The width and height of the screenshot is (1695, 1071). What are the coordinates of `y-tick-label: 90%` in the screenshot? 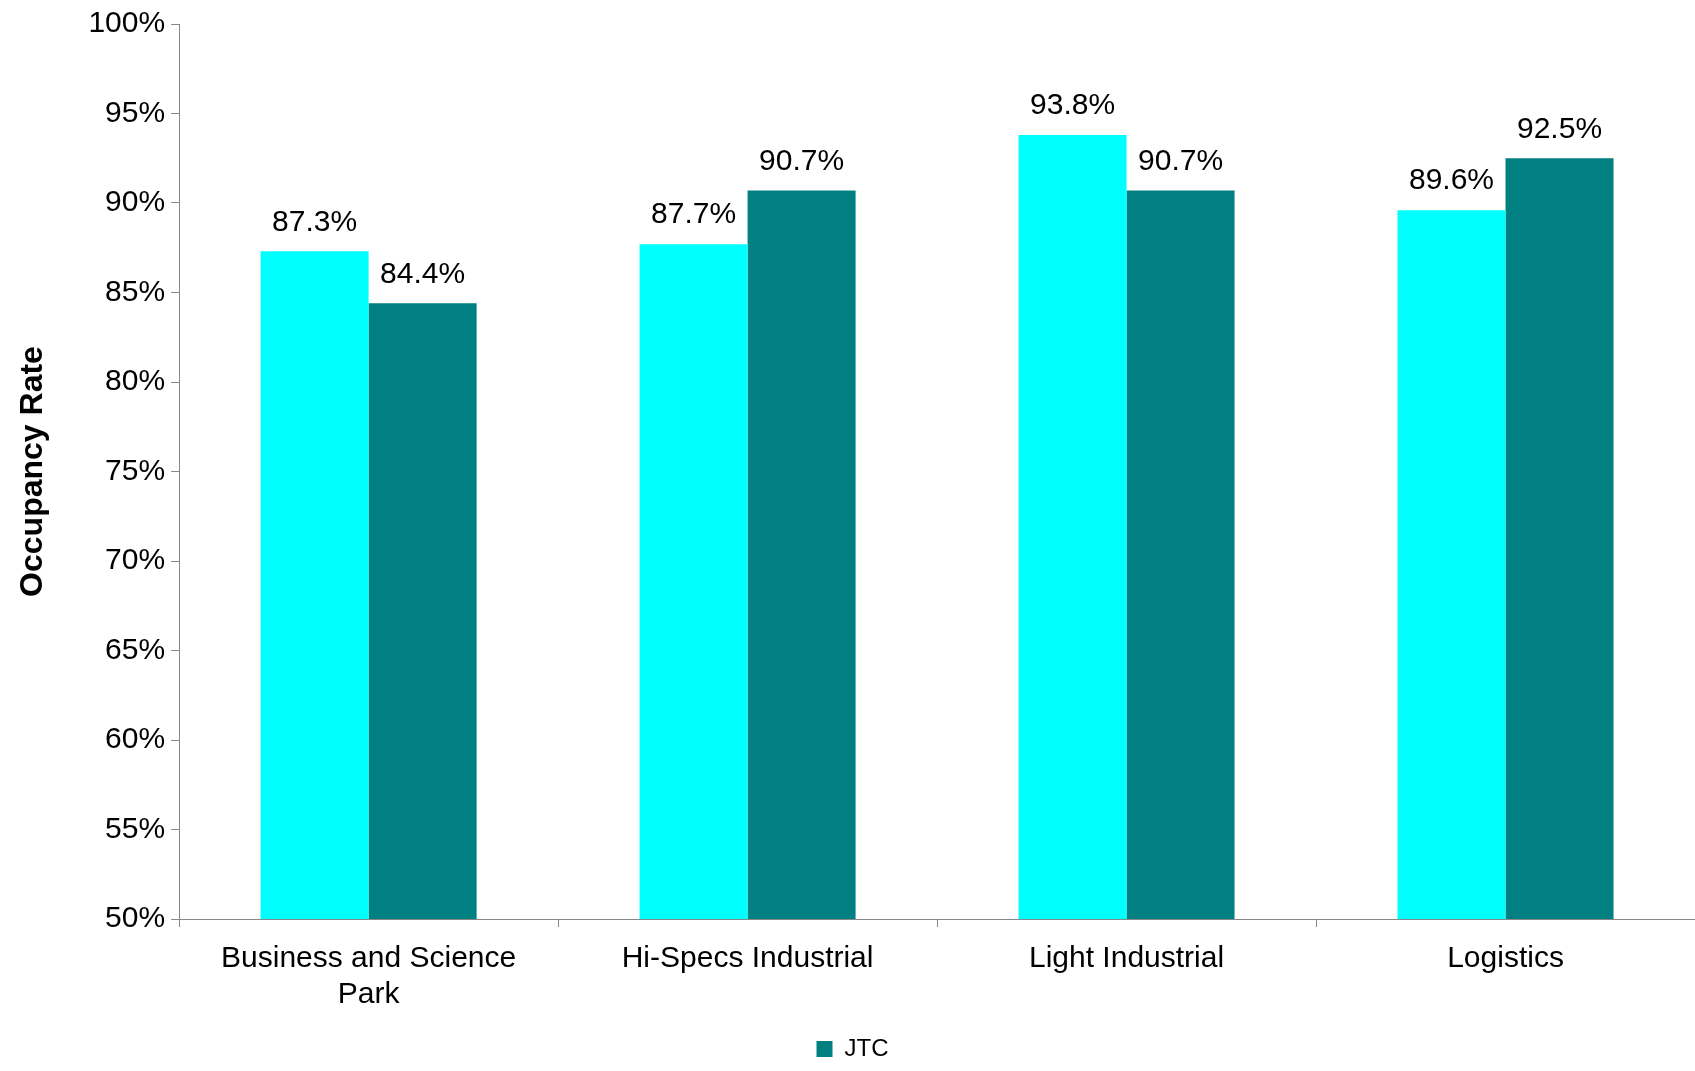 It's located at (135, 201).